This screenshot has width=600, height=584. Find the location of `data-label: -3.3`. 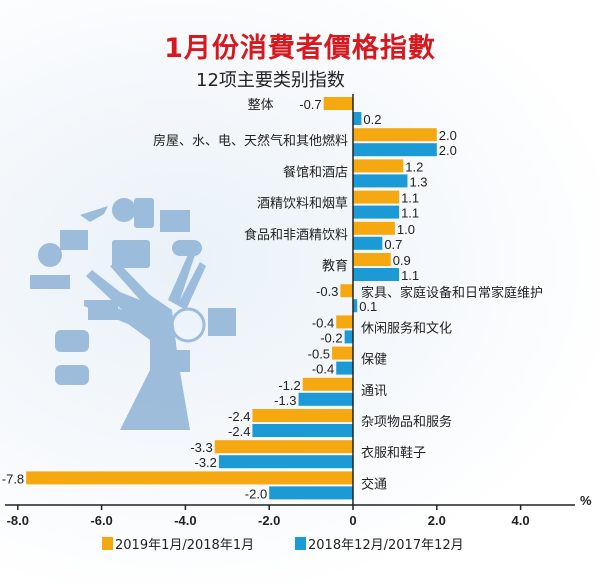

data-label: -3.3 is located at coordinates (201, 447).